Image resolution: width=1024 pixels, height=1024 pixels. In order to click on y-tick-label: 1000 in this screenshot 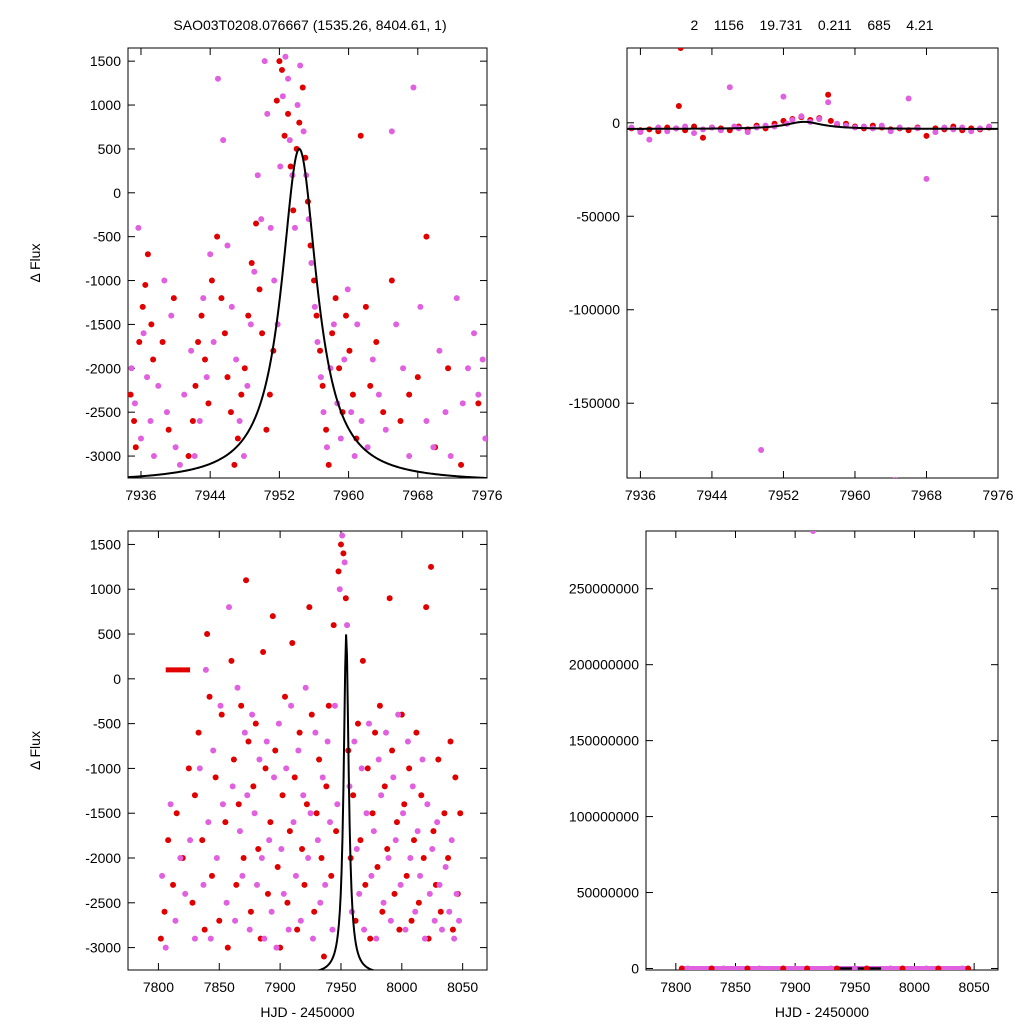, I will do `click(105, 589)`.